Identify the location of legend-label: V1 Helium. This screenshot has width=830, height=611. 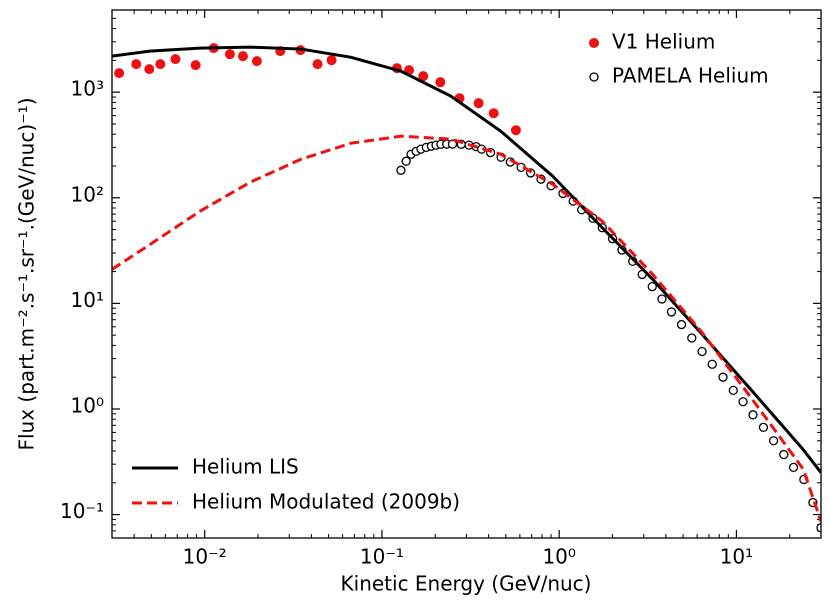
(663, 42).